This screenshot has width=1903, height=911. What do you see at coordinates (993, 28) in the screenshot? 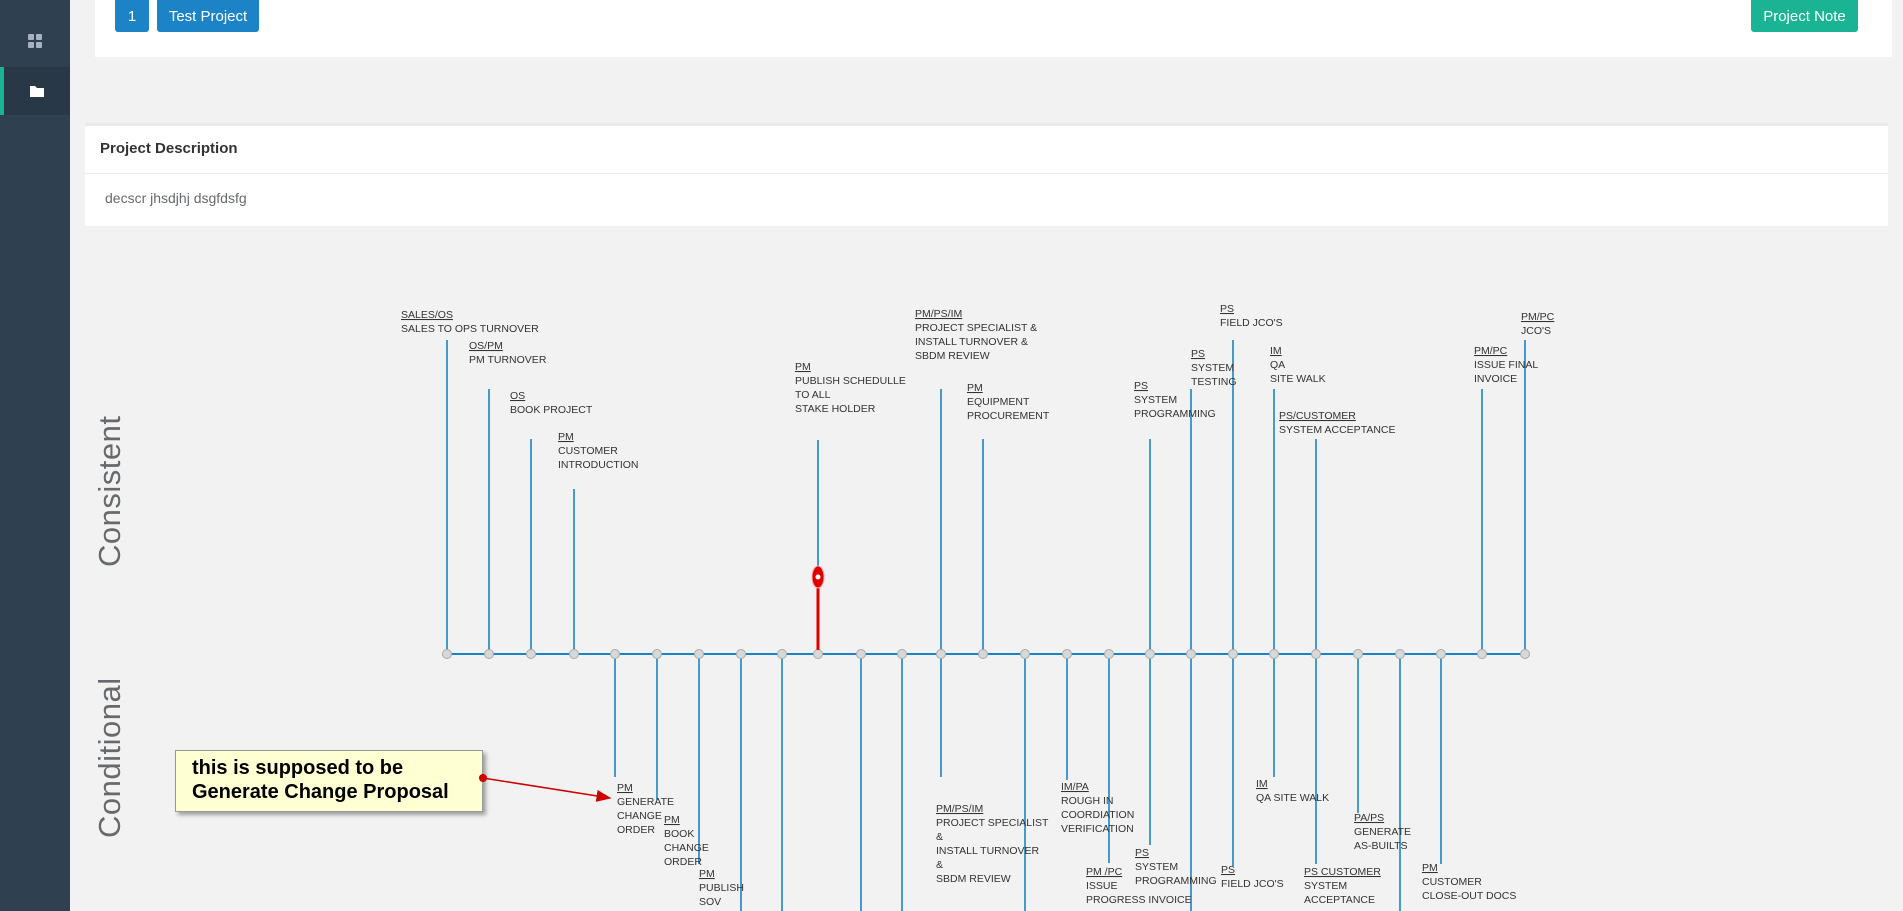
I see `project-header-bar` at bounding box center [993, 28].